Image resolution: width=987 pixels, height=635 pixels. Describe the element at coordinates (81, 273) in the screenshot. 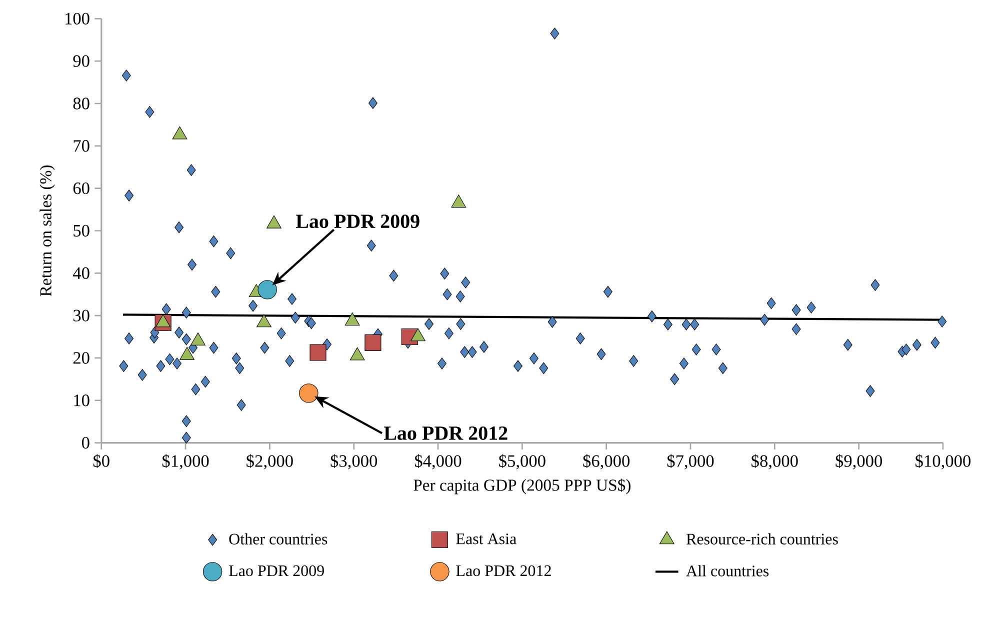

I see `y-tick-label: 40` at that location.